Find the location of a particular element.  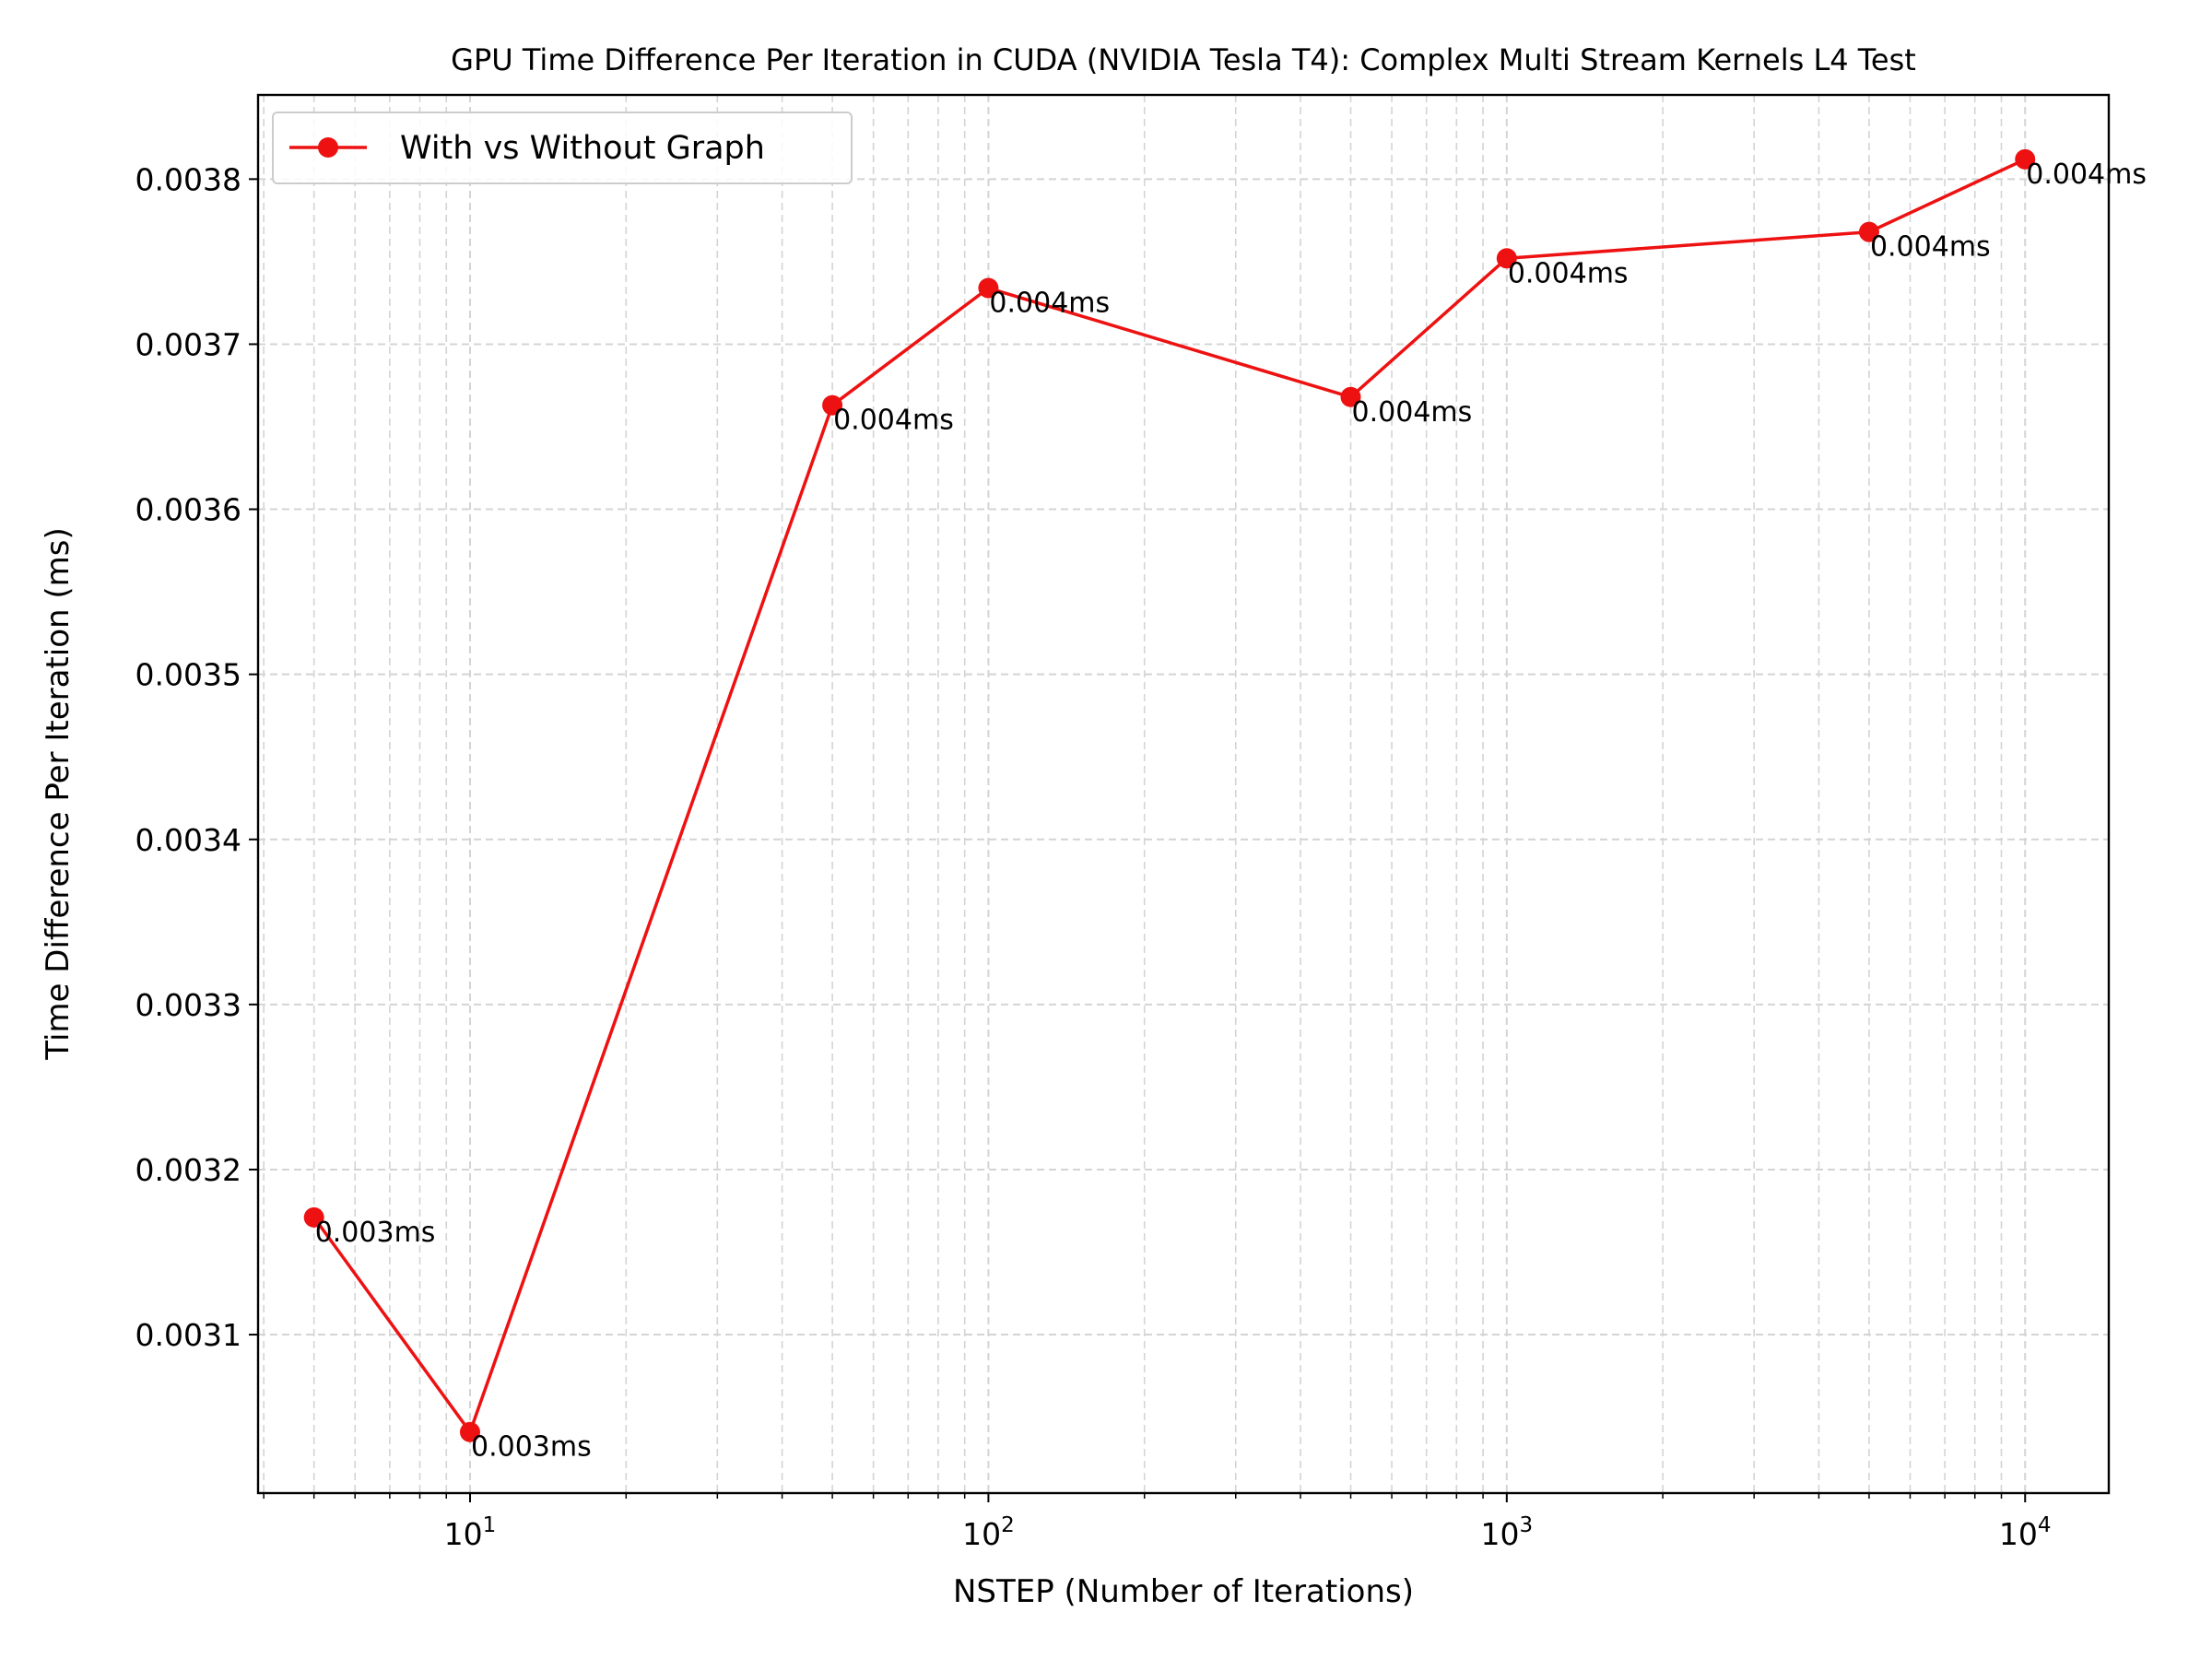

y-tick-label: 0.0033 is located at coordinates (188, 1005).